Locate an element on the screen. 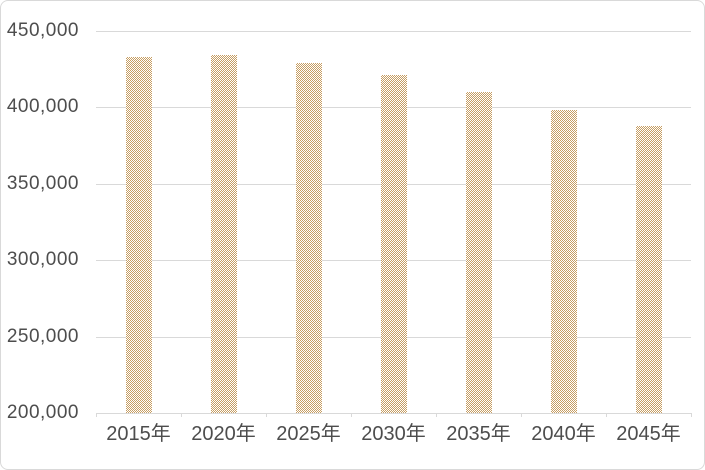 The width and height of the screenshot is (705, 470). x-axis-category-label: 2035年 is located at coordinates (478, 434).